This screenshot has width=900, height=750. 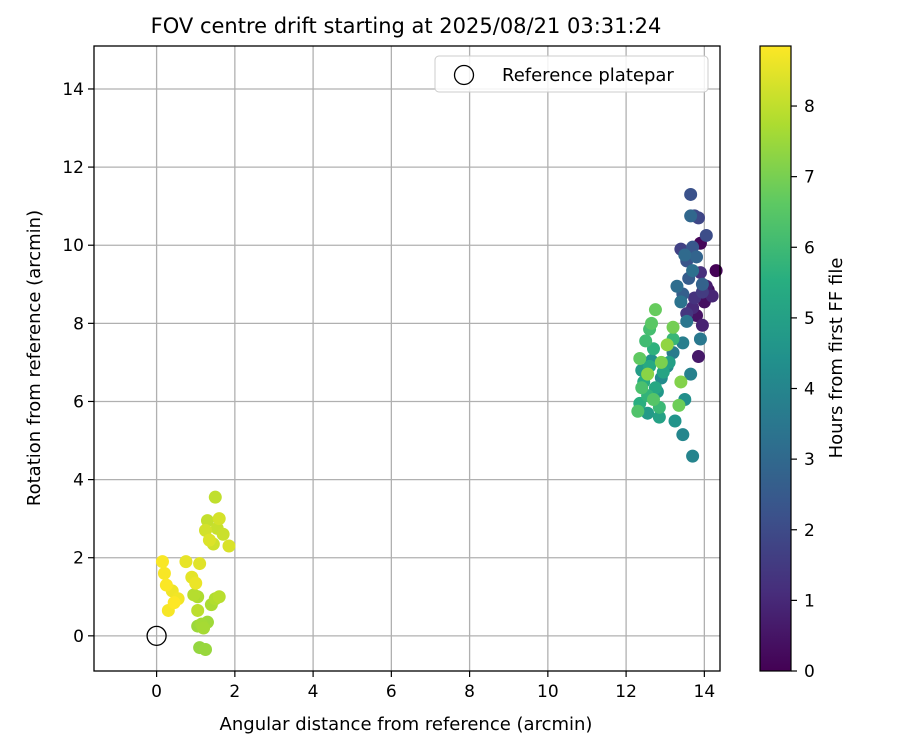 What do you see at coordinates (809, 107) in the screenshot?
I see `colorbar-tick-label: 8` at bounding box center [809, 107].